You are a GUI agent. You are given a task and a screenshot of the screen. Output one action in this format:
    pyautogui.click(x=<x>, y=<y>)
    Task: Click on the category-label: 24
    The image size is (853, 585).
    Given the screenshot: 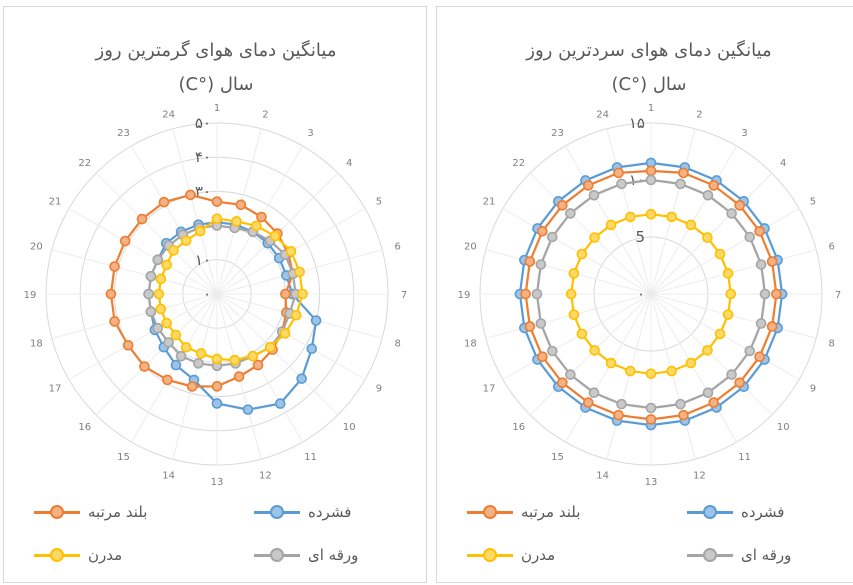 What is the action you would take?
    pyautogui.click(x=602, y=114)
    